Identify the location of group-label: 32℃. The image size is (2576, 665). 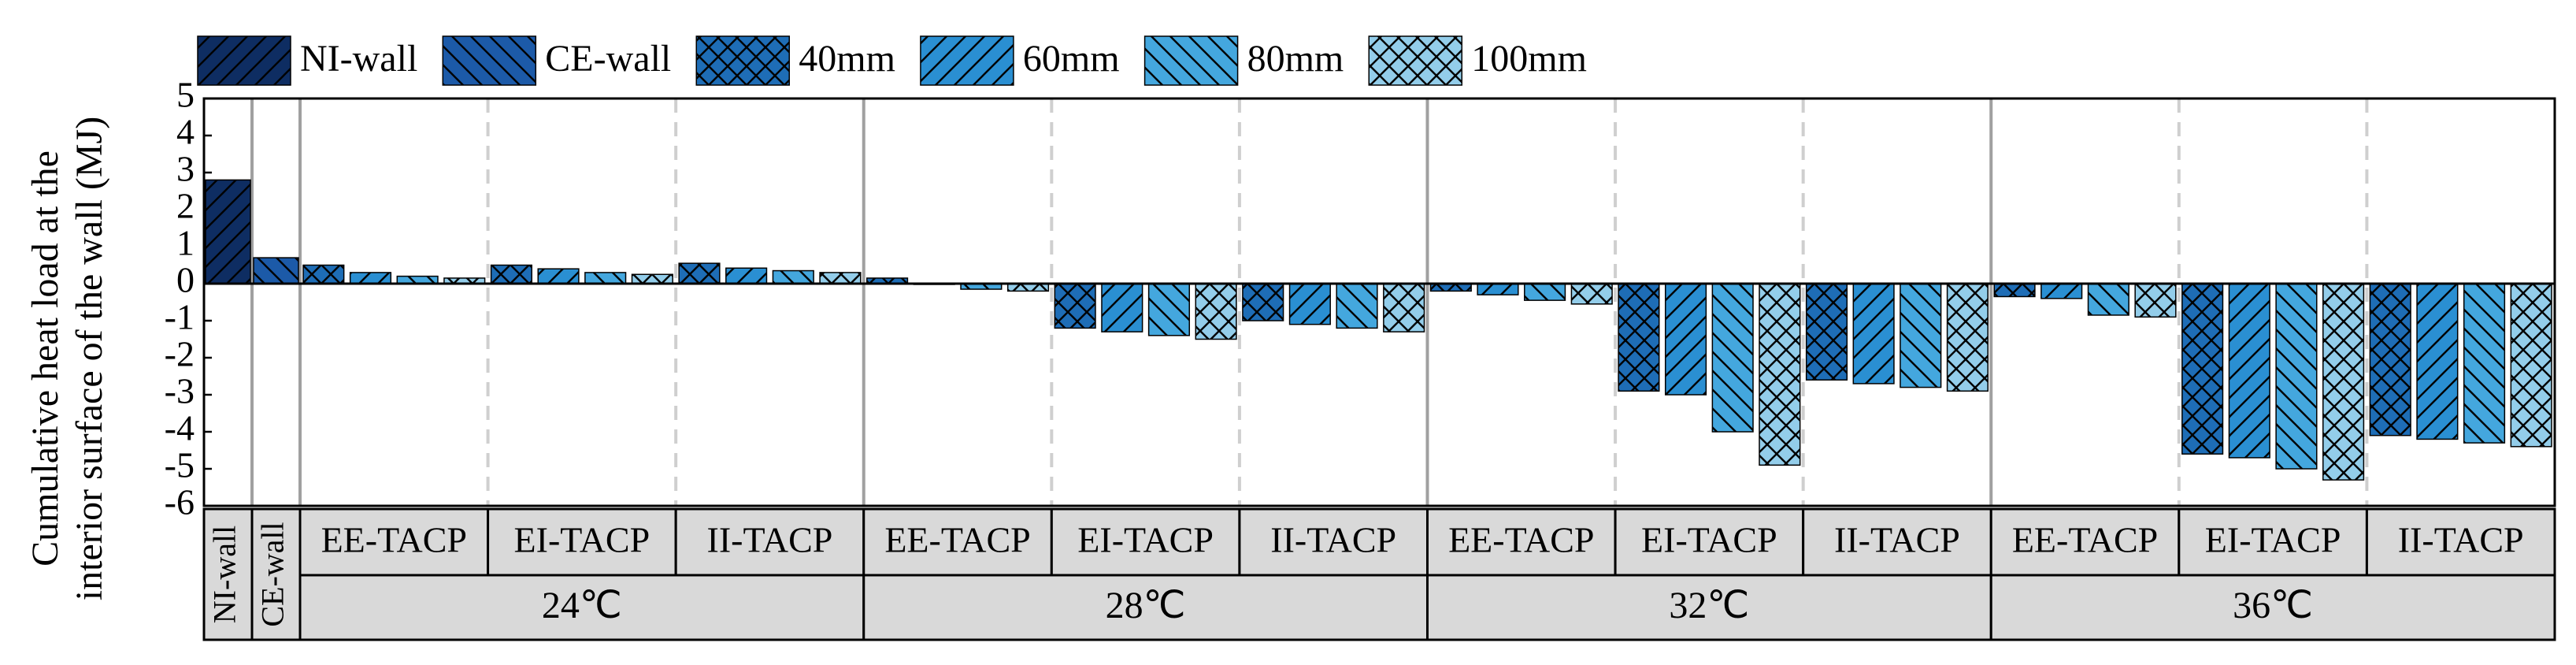
(1709, 605).